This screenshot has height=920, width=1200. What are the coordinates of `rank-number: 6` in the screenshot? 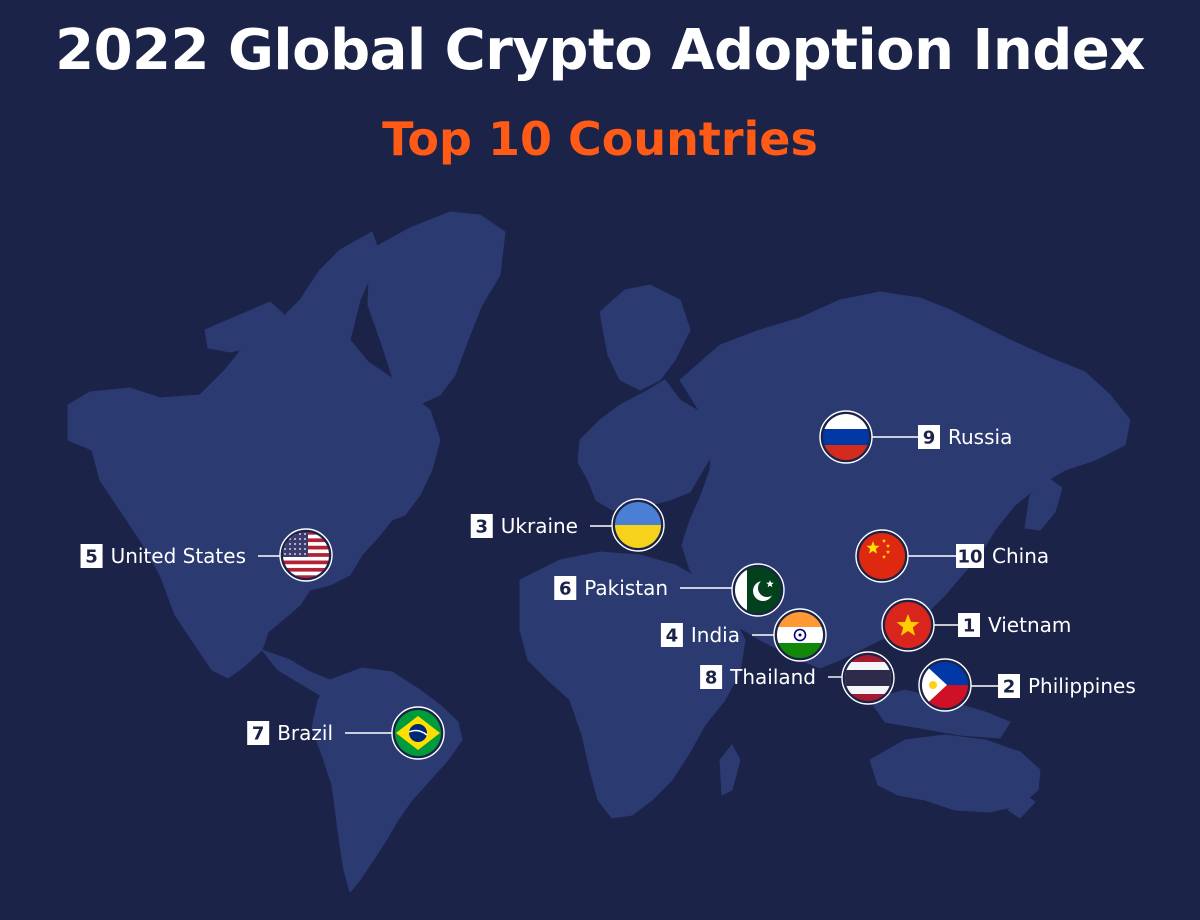 It's located at (565, 589).